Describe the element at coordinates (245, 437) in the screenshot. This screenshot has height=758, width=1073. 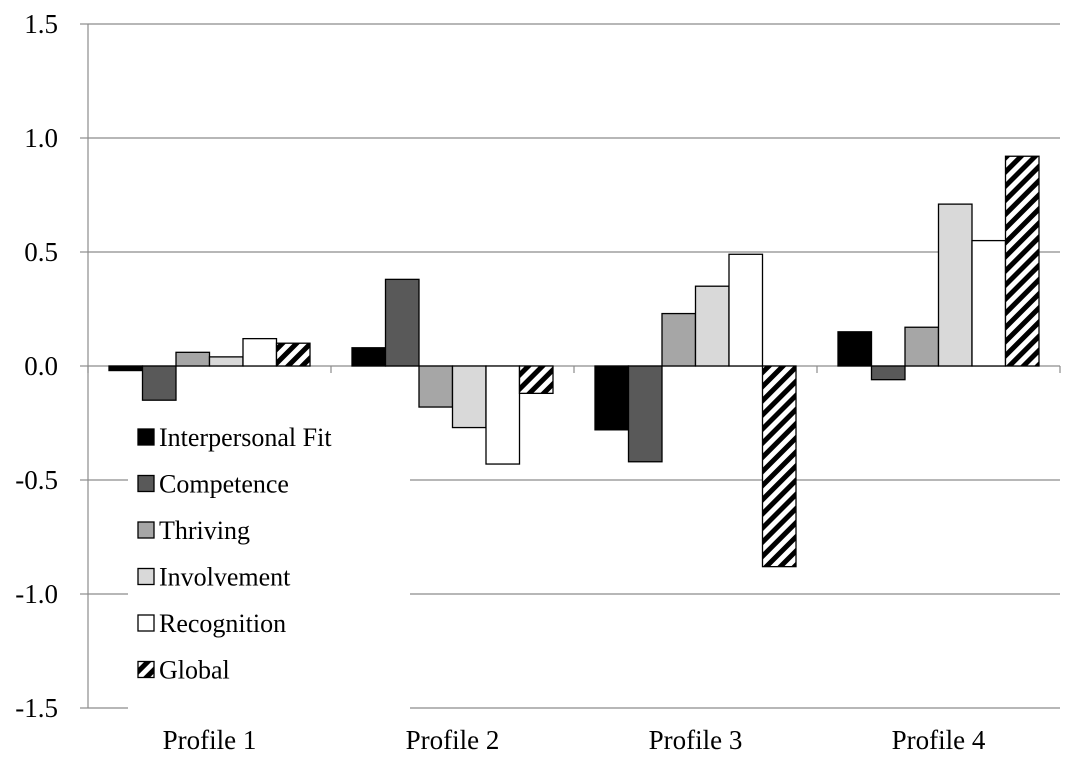
I see `legend-label: Interpersonal Fit` at that location.